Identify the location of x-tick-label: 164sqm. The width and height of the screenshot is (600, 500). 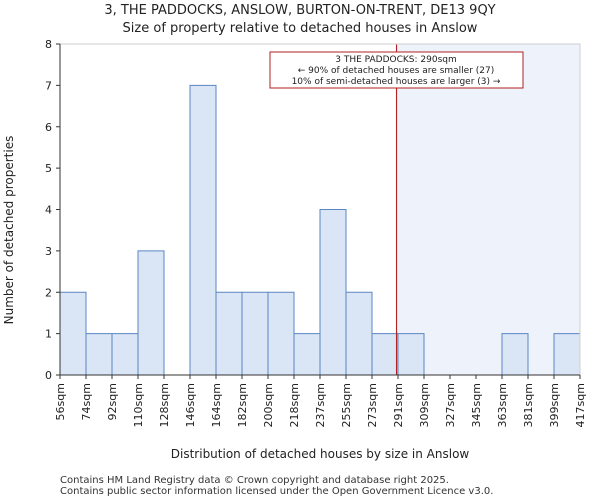
(216, 405).